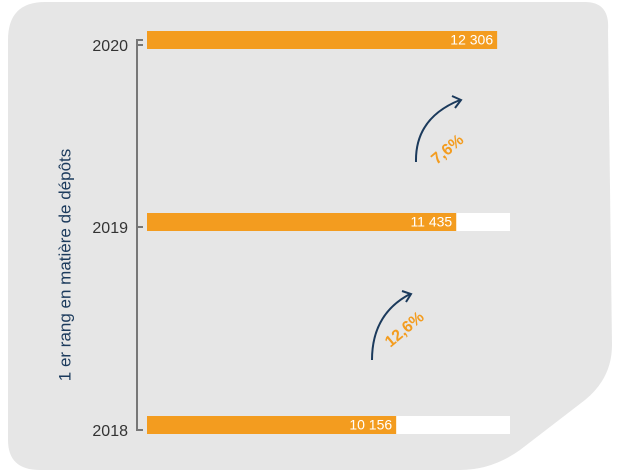 The width and height of the screenshot is (617, 471). I want to click on value-label: 10 156, so click(370, 425).